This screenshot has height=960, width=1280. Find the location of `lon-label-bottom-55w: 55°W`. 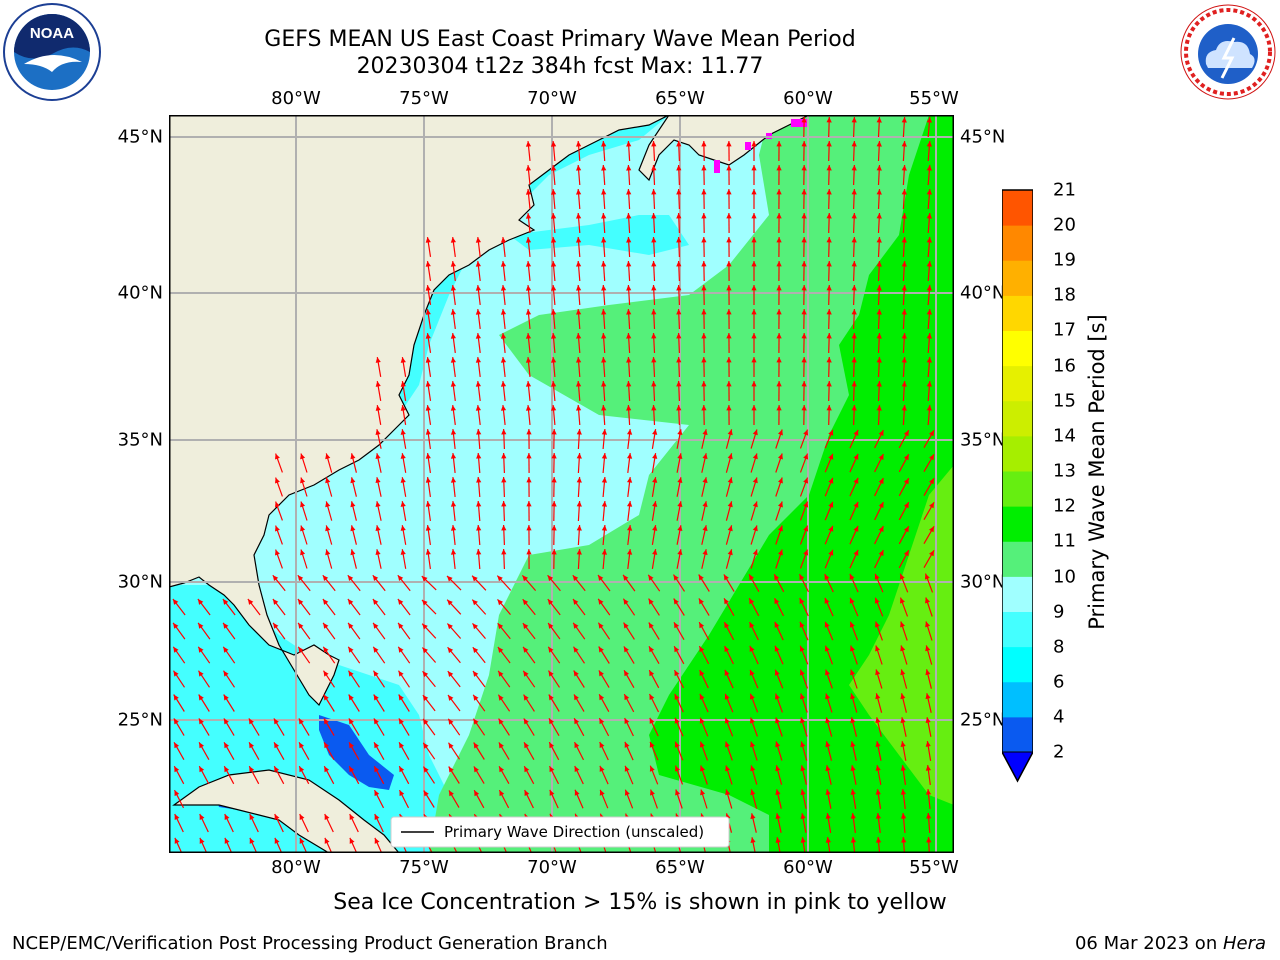

lon-label-bottom-55w: 55°W is located at coordinates (934, 867).